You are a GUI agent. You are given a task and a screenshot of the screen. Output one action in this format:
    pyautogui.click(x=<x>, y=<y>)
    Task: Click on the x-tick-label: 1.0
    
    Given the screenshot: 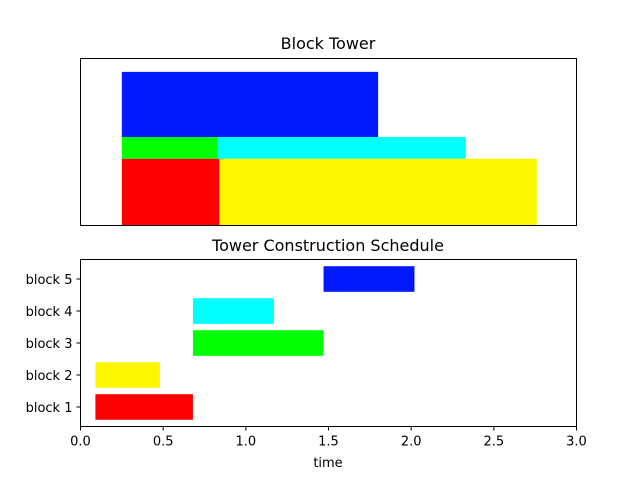 What is the action you would take?
    pyautogui.click(x=245, y=442)
    